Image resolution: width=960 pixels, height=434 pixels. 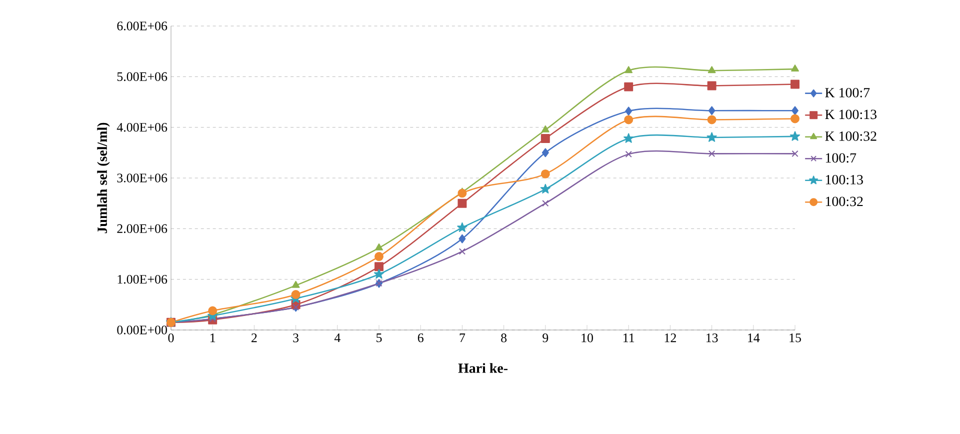 I want to click on x-tick-label: 10, so click(x=587, y=338).